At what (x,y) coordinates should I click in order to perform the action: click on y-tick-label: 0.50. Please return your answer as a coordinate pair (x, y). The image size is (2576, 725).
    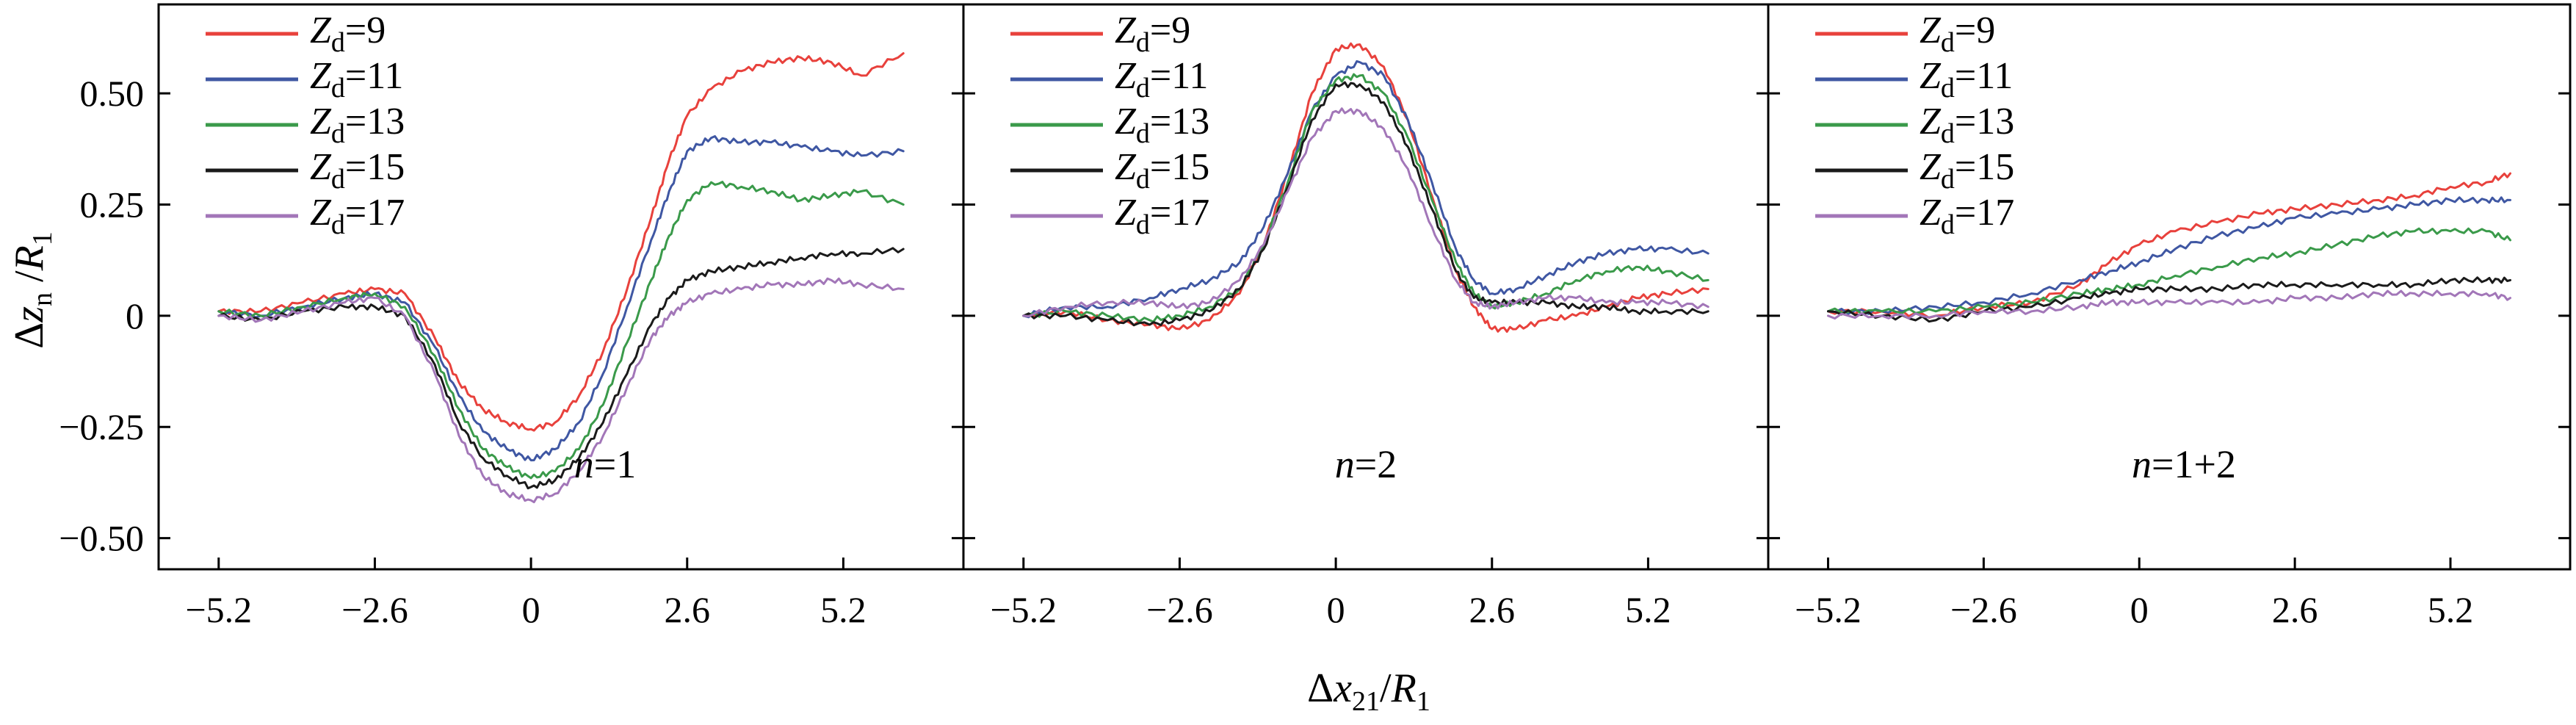
    Looking at the image, I should click on (112, 93).